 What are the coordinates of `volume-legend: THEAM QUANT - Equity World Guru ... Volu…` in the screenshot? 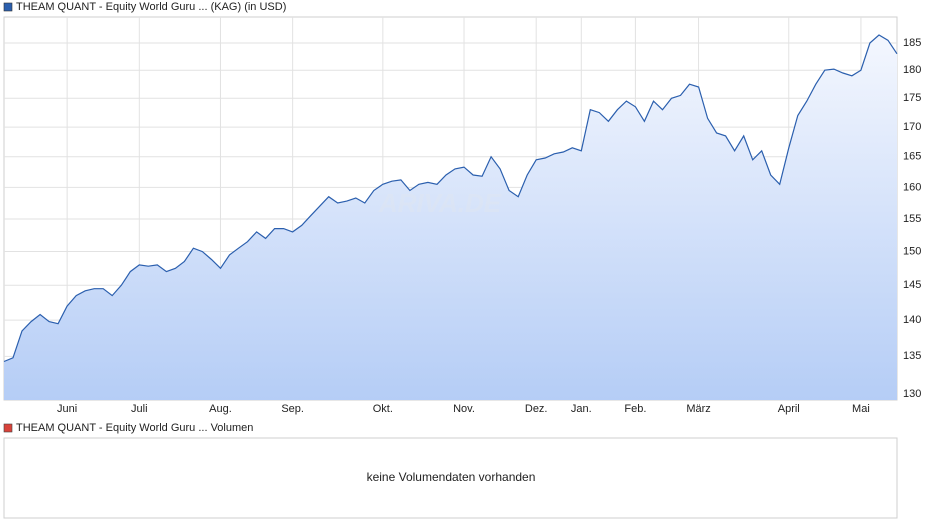 It's located at (134, 428).